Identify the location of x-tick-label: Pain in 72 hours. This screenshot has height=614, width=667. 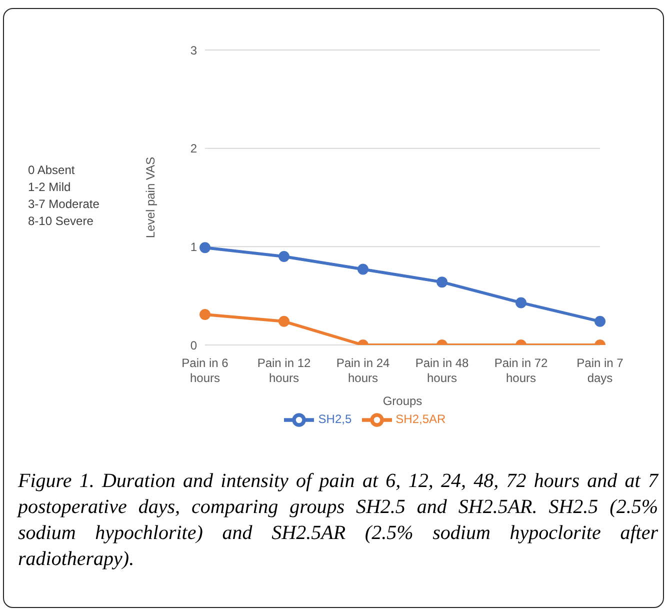
(521, 370).